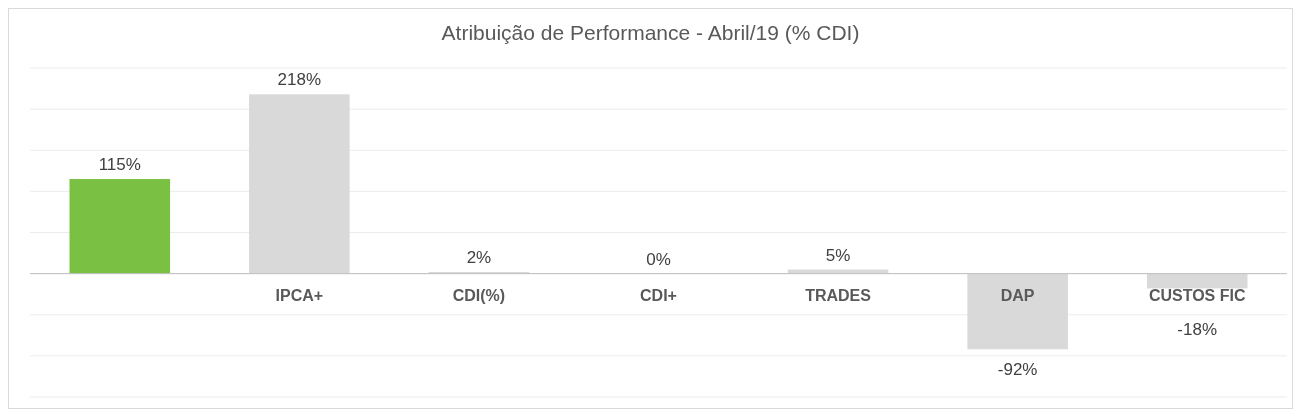 The height and width of the screenshot is (417, 1301). What do you see at coordinates (650, 32) in the screenshot?
I see `chart-title: Atribuição de Performance - Abril/19 (% CDI)` at bounding box center [650, 32].